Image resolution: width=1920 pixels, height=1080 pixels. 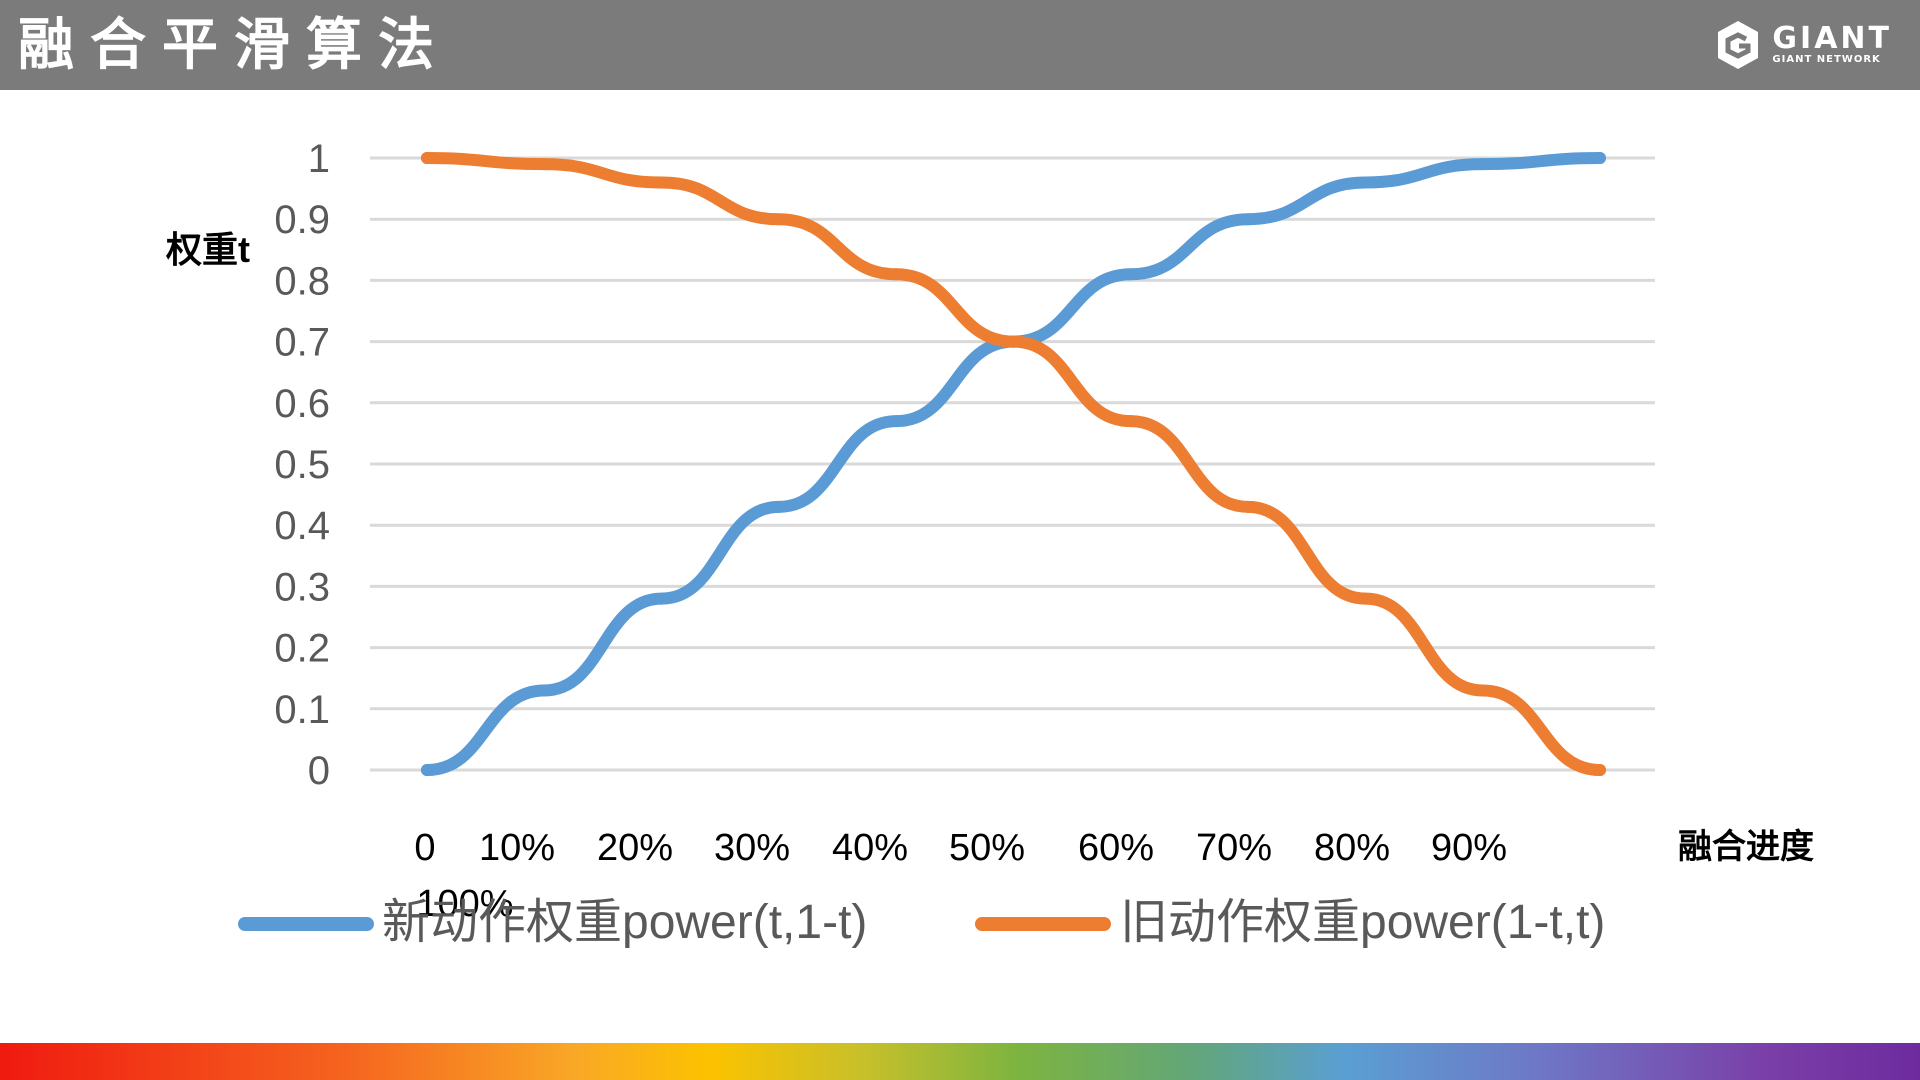 What do you see at coordinates (1362, 922) in the screenshot?
I see `legend-label: 旧动作权重power(1-t,t)` at bounding box center [1362, 922].